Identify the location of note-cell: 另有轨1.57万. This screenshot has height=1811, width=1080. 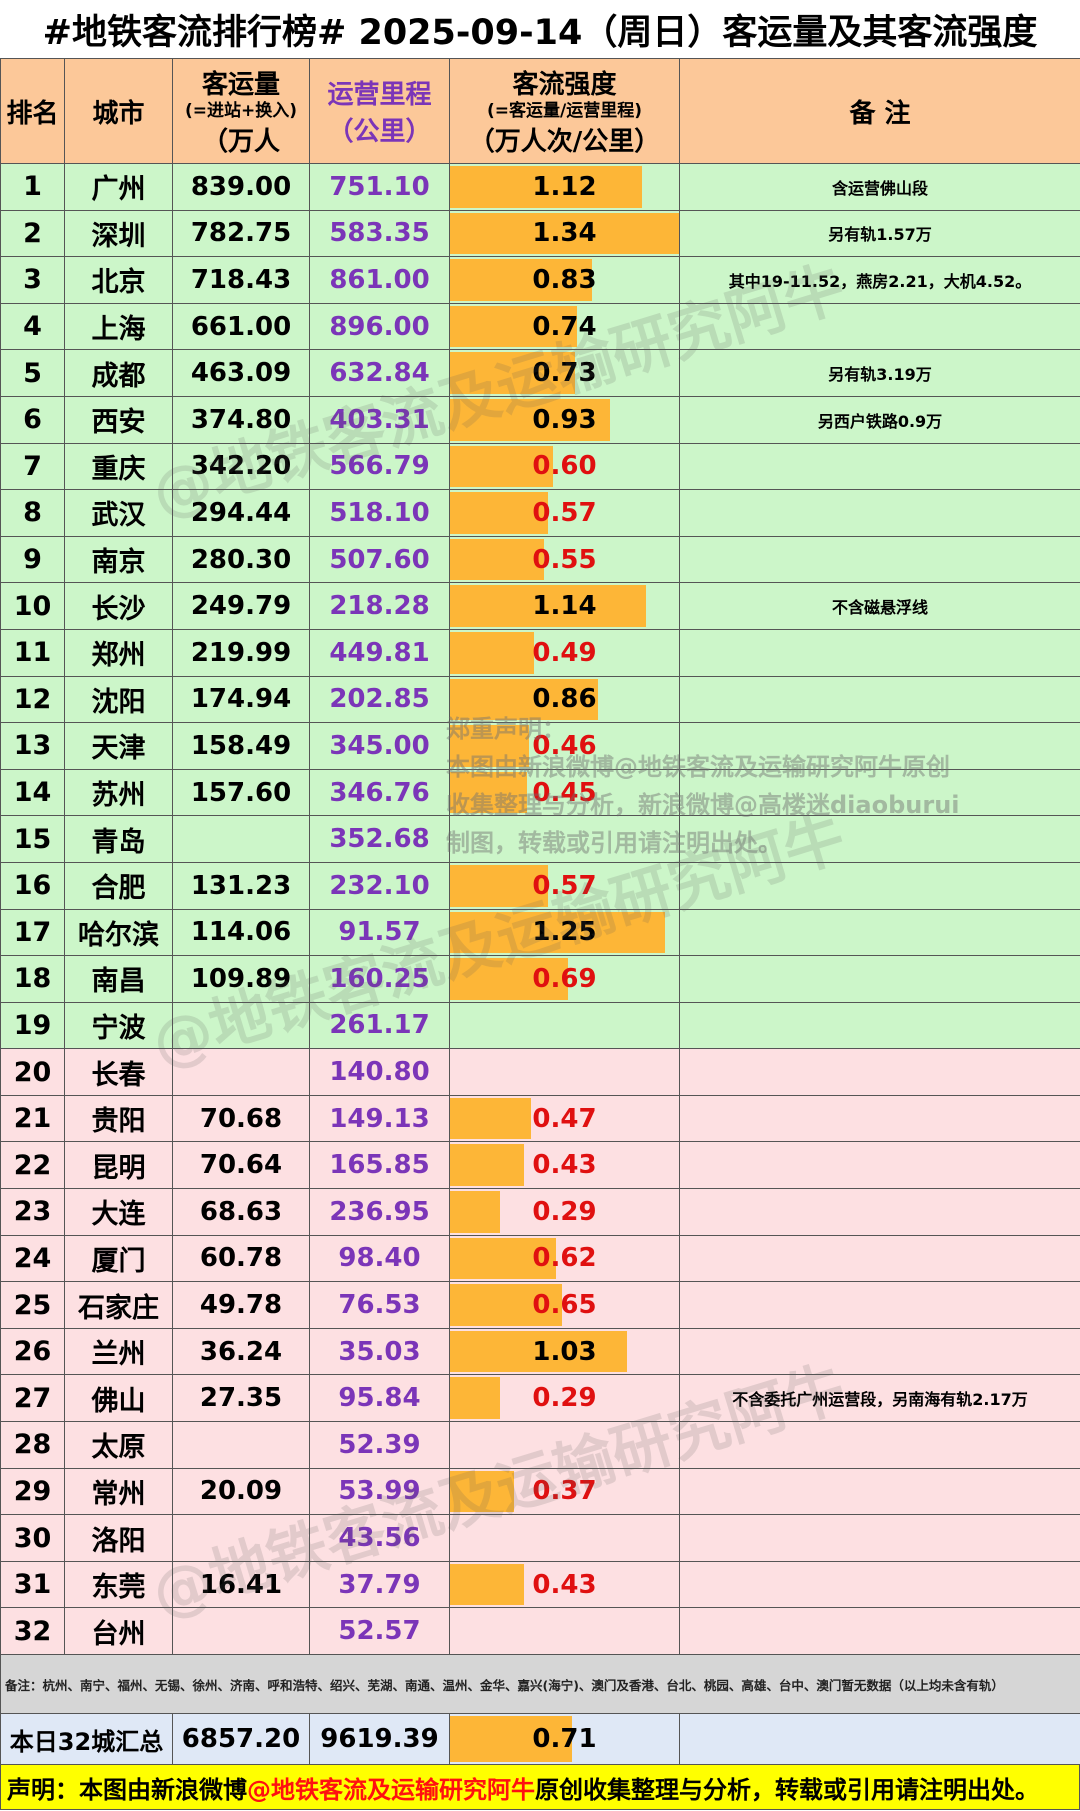
(879, 233).